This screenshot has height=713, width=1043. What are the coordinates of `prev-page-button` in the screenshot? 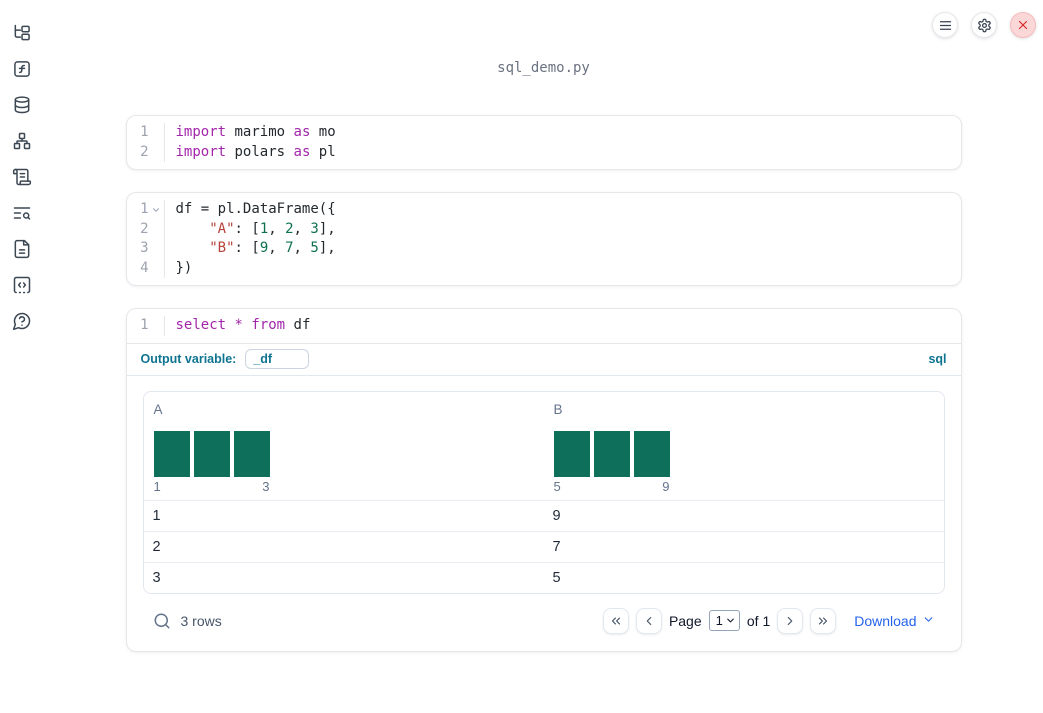 It's located at (648, 620).